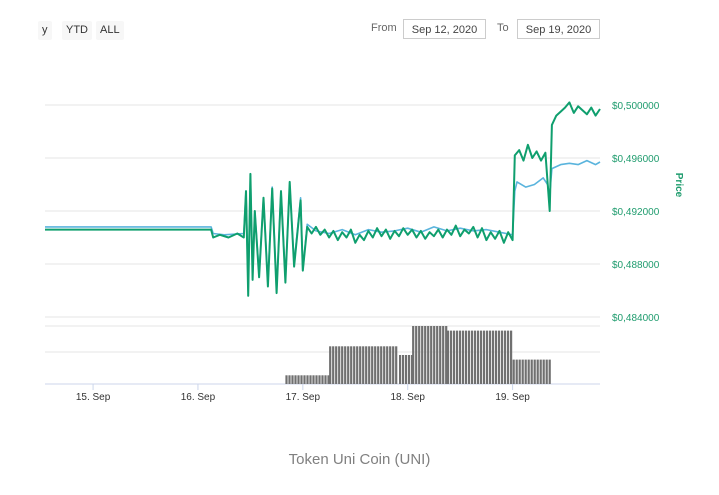  What do you see at coordinates (303, 397) in the screenshot?
I see `x-tick-label: 17. Sep` at bounding box center [303, 397].